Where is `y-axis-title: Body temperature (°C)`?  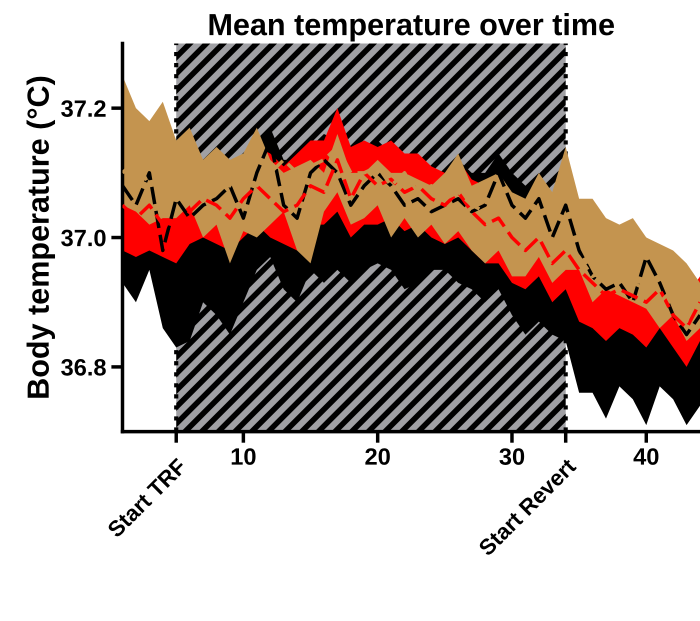 y-axis-title: Body temperature (°C) is located at coordinates (41, 237).